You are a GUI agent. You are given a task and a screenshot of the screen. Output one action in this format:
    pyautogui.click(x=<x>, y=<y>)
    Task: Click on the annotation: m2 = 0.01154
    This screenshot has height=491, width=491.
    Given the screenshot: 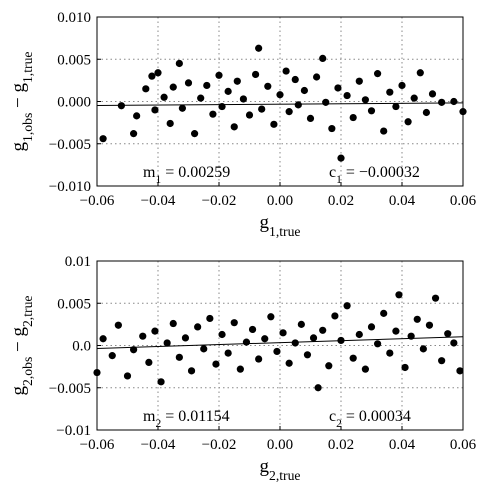 What is the action you would take?
    pyautogui.click(x=186, y=419)
    